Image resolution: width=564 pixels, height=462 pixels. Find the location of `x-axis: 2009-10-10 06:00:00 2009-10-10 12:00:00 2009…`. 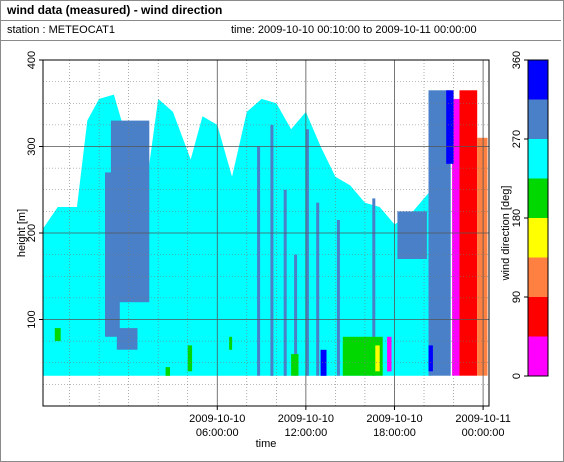

x-axis: 2009-10-10 06:00:00 2009-10-10 12:00:00 2009… is located at coordinates (350, 422).